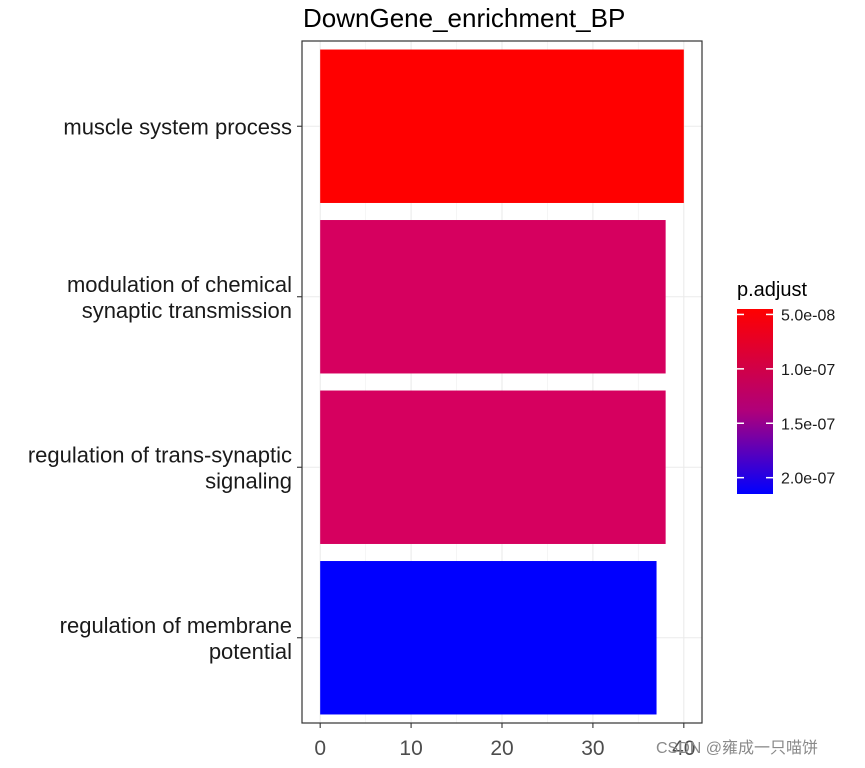  Describe the element at coordinates (320, 748) in the screenshot. I see `x-tick-label: 0` at that location.